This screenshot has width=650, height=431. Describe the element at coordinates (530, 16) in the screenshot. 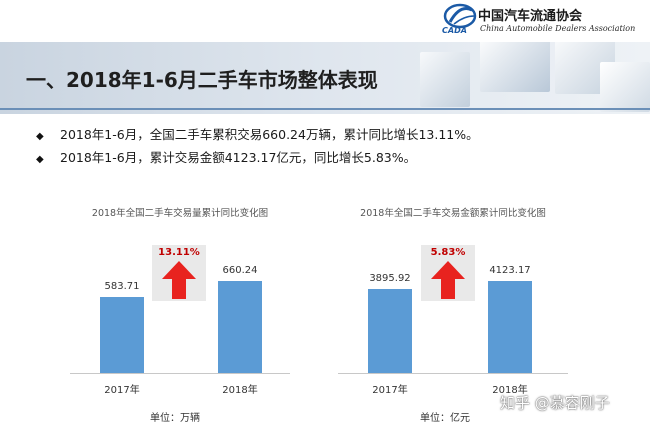

I see `logo-name-zh: 中国汽车流通协会` at that location.